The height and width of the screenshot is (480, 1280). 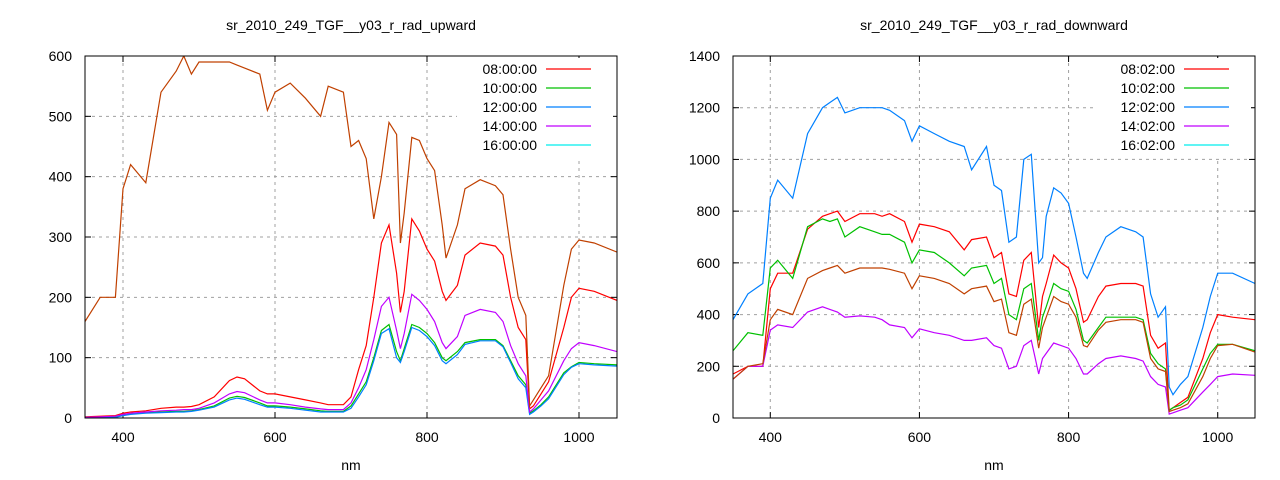 What do you see at coordinates (61, 237) in the screenshot?
I see `y-tick-label: 300` at bounding box center [61, 237].